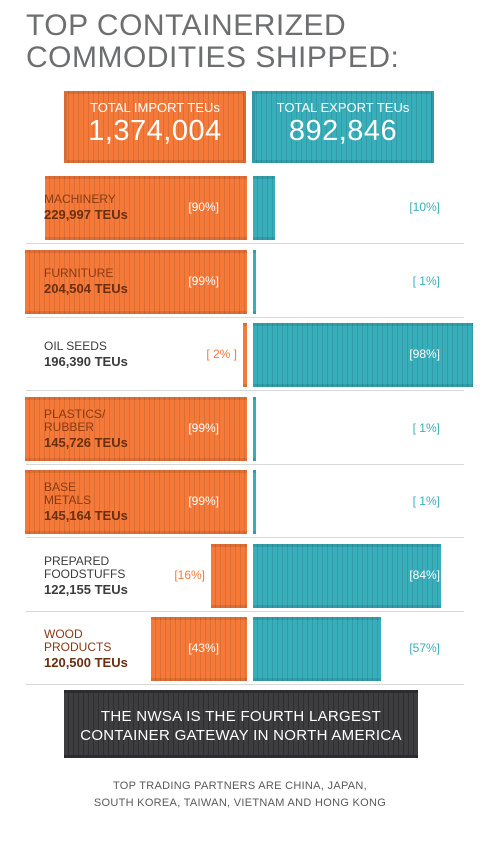 This screenshot has height=842, width=480. I want to click on footer-line-1: TOP TRADING PARTNERS ARE CHINA, JAPAN,, so click(240, 786).